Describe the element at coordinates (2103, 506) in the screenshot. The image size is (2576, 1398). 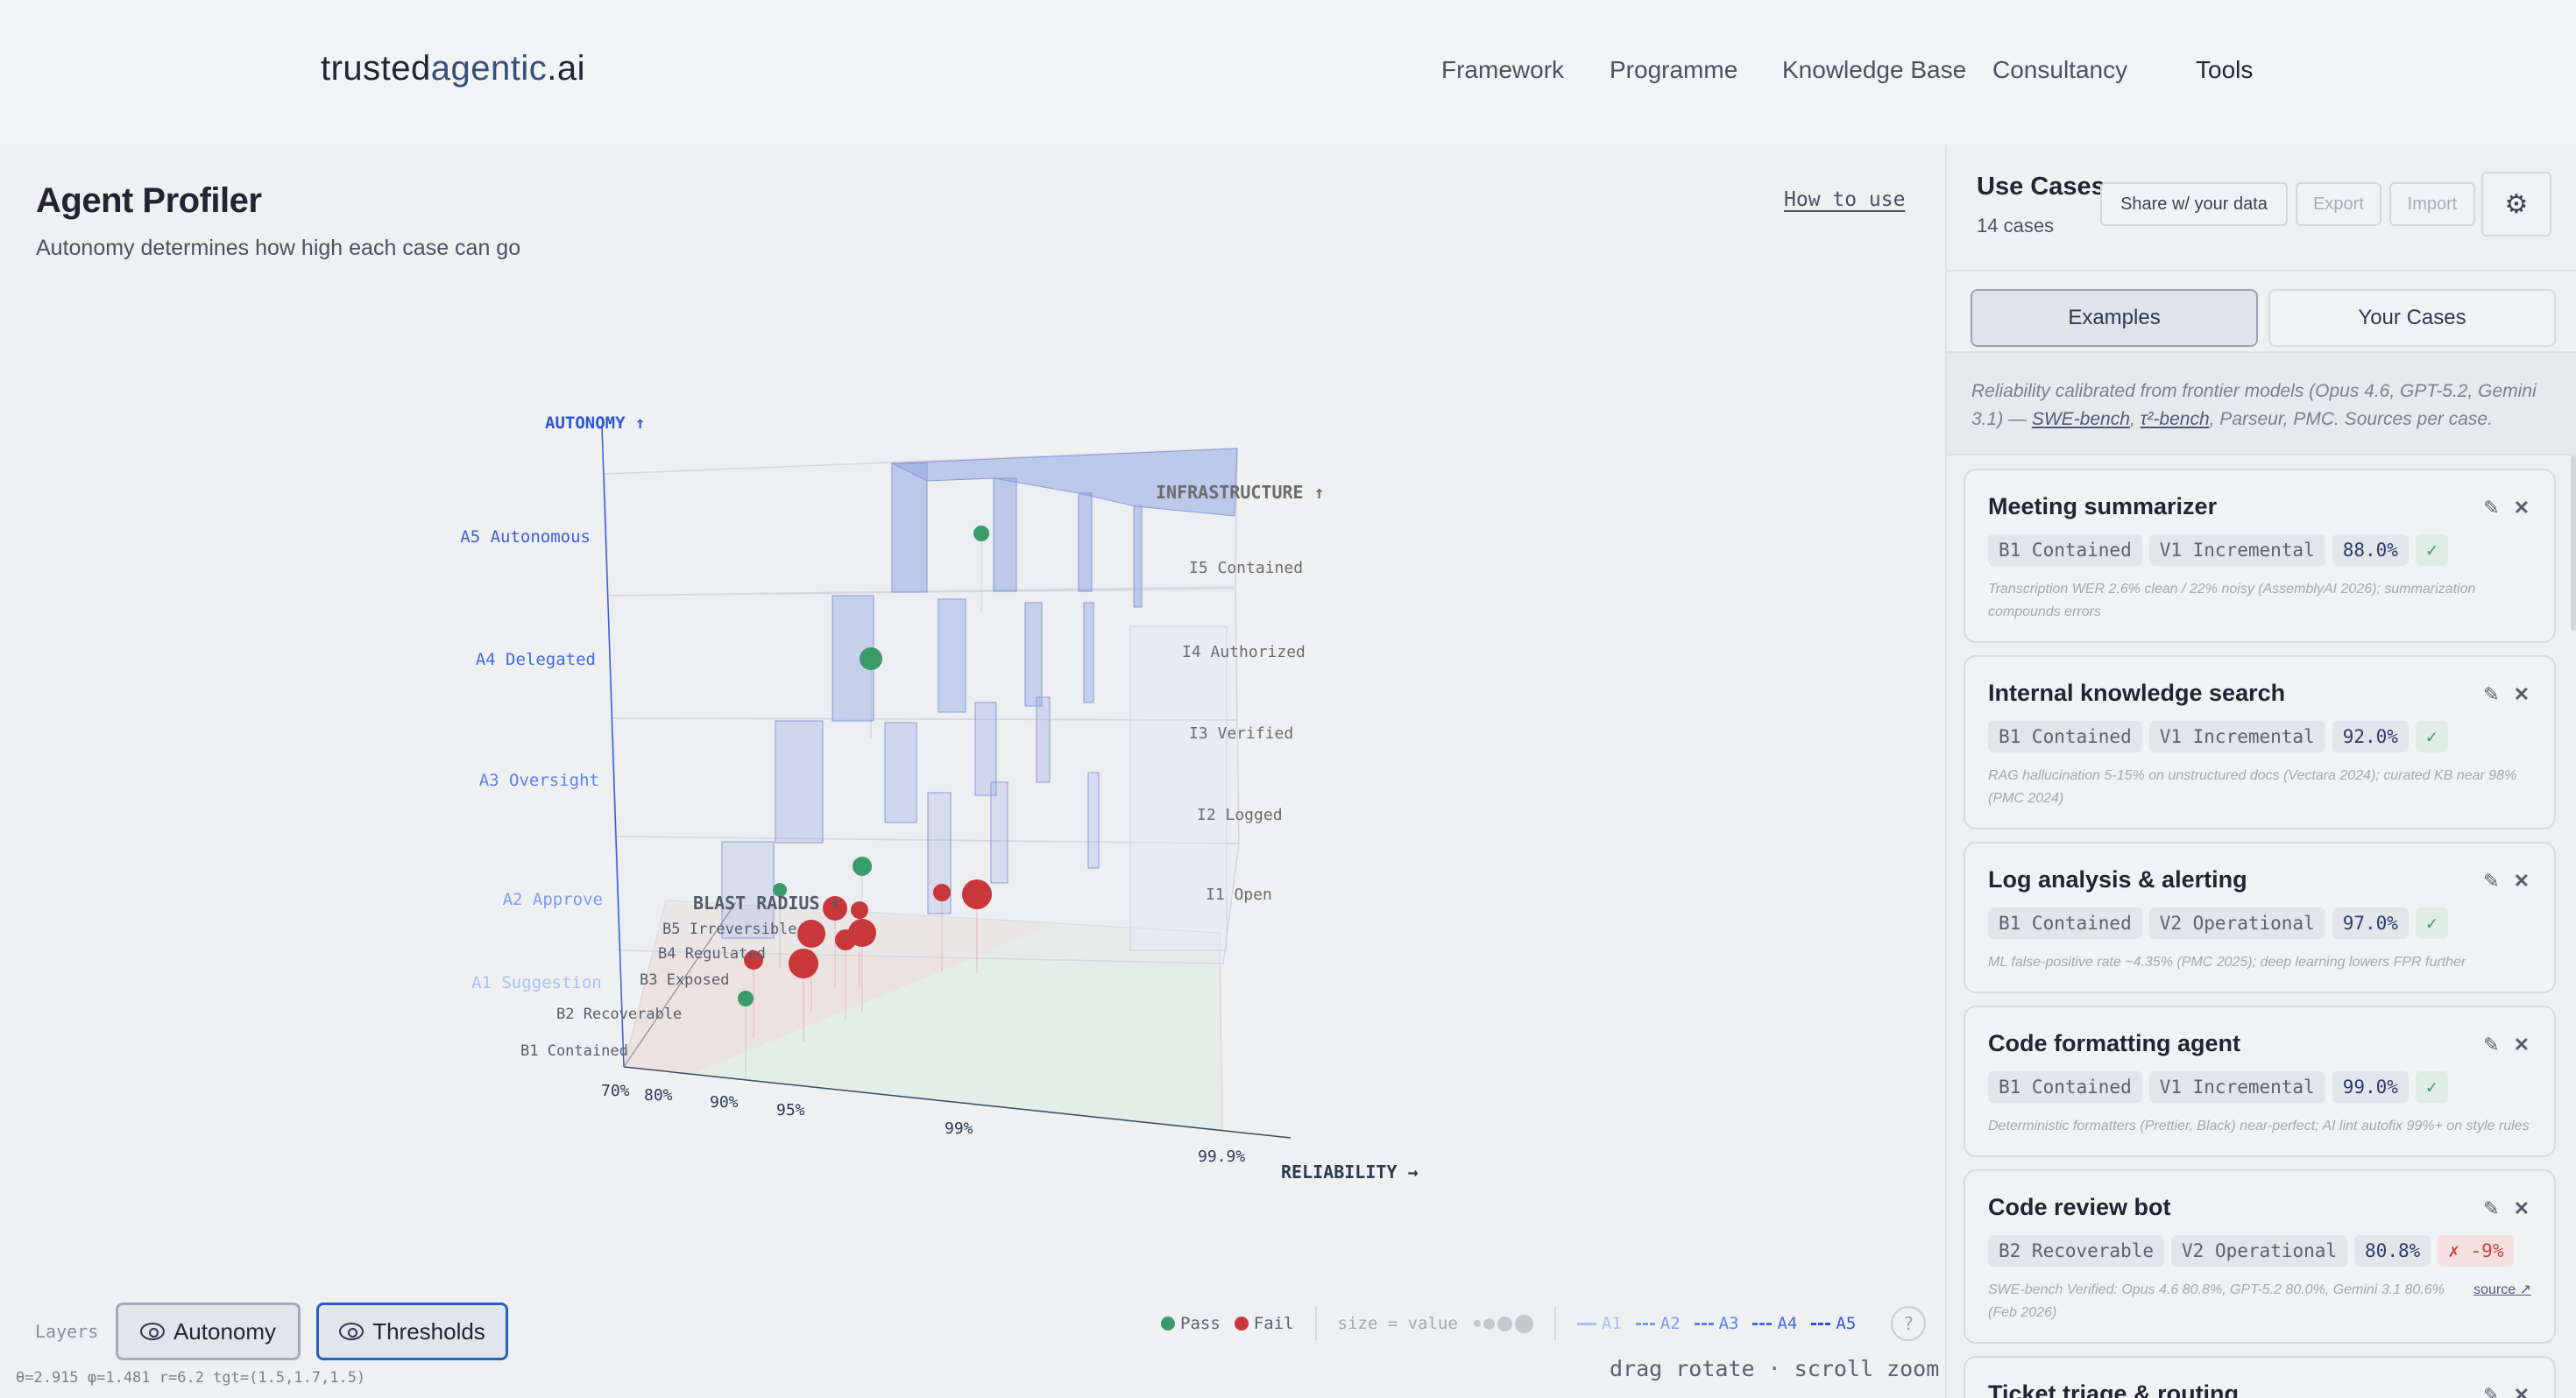
I see `case-title: Meeting summarizer` at that location.